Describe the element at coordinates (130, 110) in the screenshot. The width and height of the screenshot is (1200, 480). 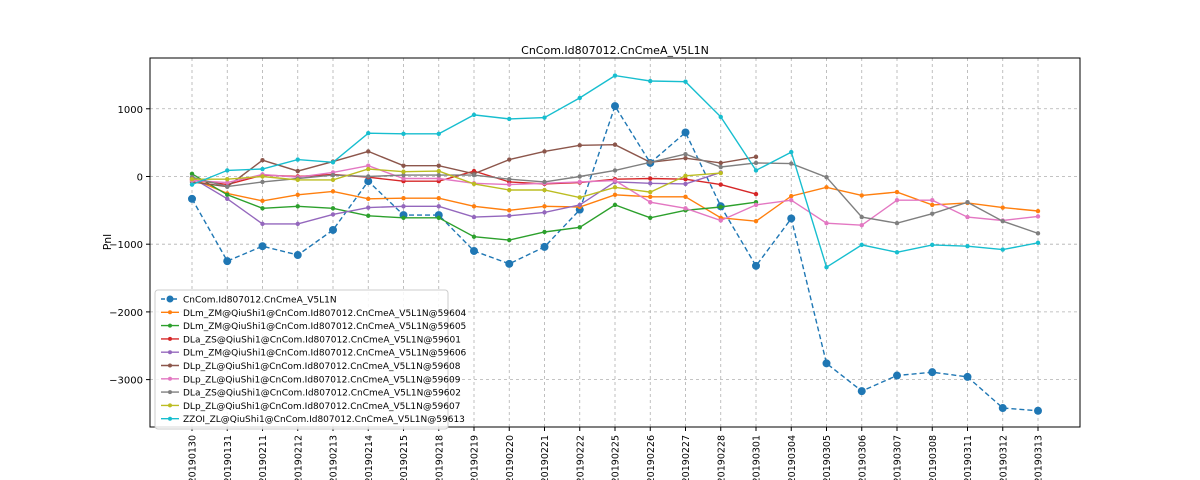
I see `y-tick-label: 1000` at that location.